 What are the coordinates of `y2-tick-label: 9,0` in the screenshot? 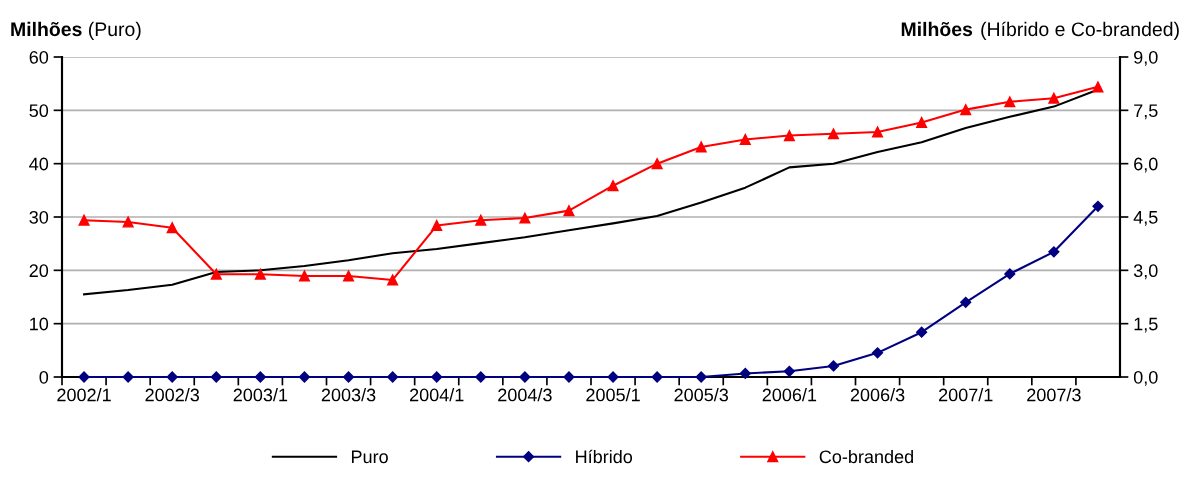 It's located at (1146, 58).